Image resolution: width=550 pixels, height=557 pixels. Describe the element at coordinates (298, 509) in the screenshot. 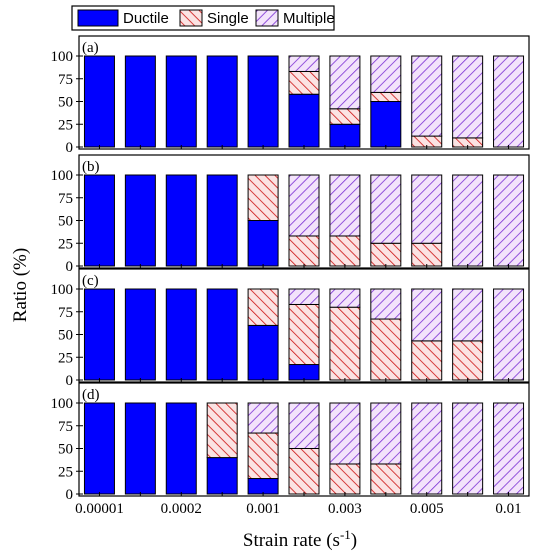

I see `x-tick-labels: 0.00001 0.0002 0.001 0.003 0.005 0.01` at that location.